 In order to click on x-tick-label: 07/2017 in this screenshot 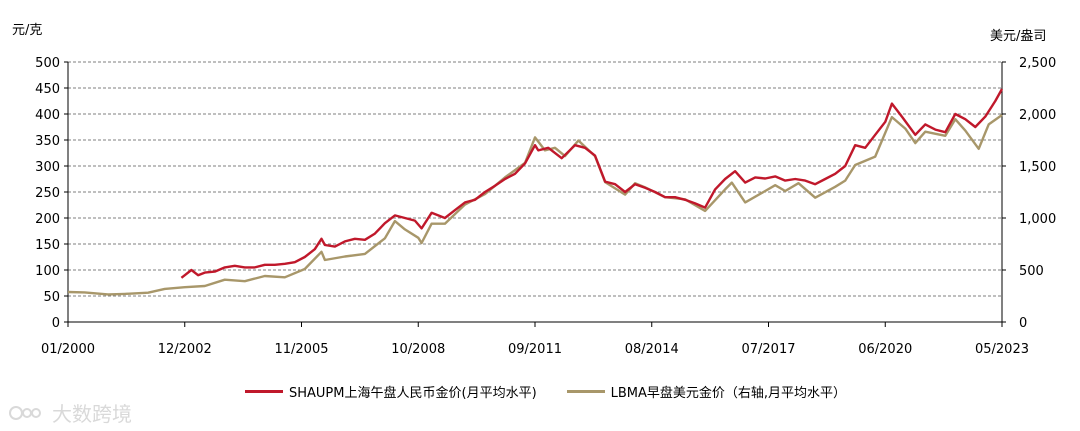, I will do `click(768, 349)`.